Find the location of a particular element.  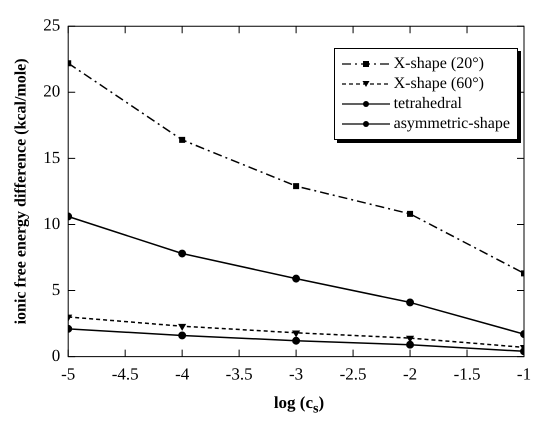

x-tick-label: -3 is located at coordinates (296, 374).